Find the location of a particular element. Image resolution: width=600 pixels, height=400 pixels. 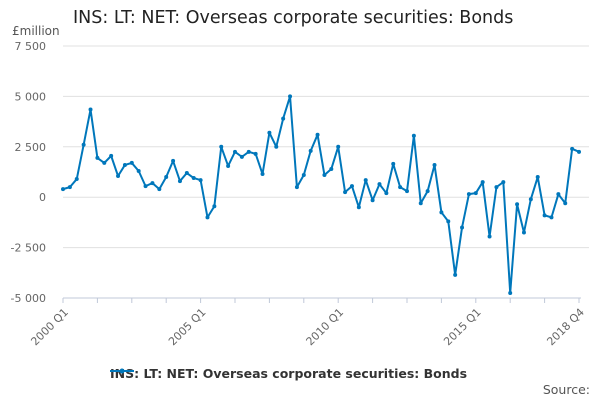

x-tick-label: 2018 Q4 is located at coordinates (565, 327).